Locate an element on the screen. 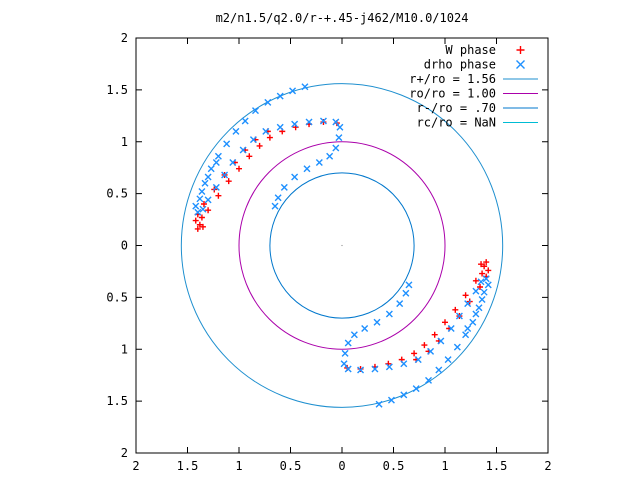  center-point is located at coordinates (342, 245).